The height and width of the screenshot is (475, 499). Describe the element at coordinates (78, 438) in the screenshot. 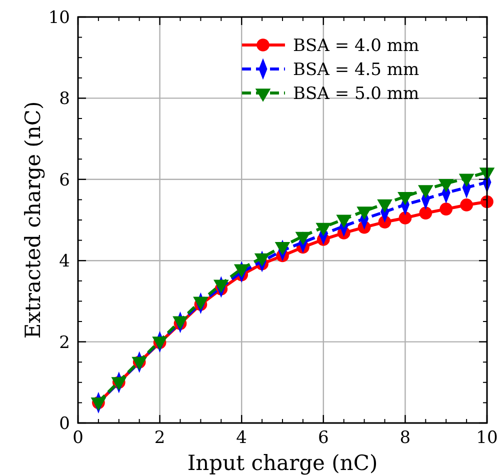

I see `x-tick-label: 0` at that location.